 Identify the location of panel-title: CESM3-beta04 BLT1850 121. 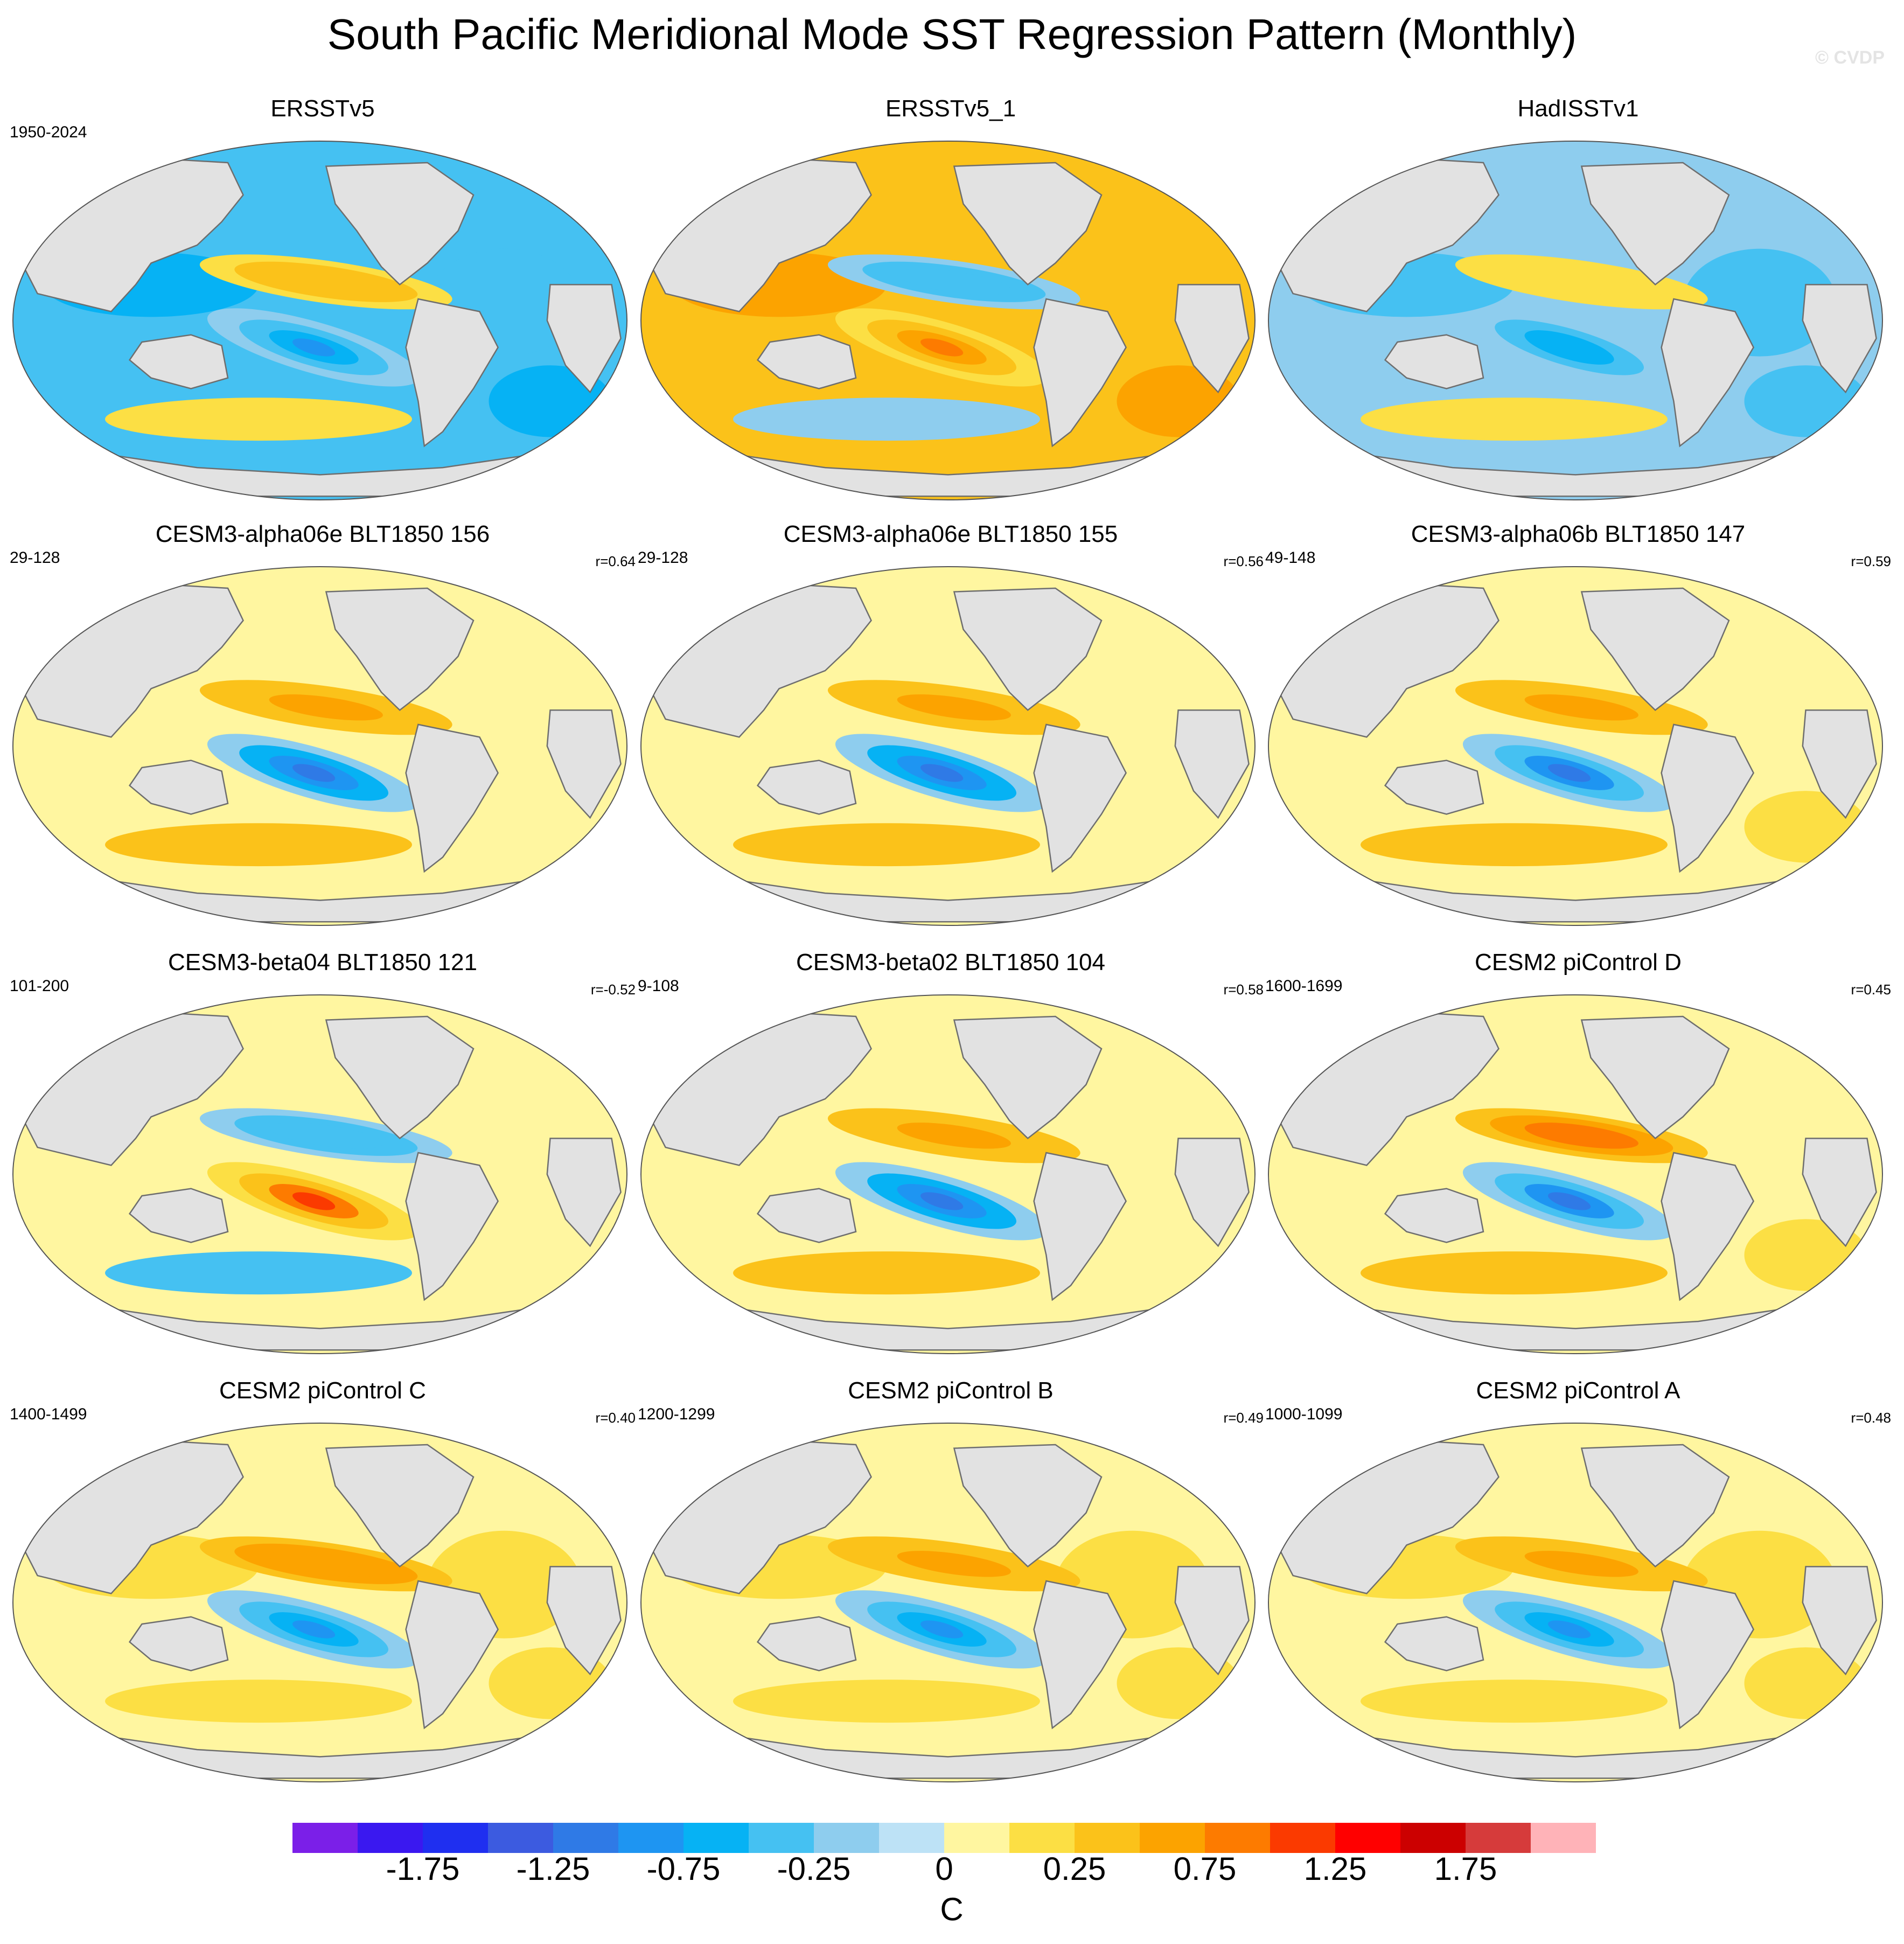
(323, 962).